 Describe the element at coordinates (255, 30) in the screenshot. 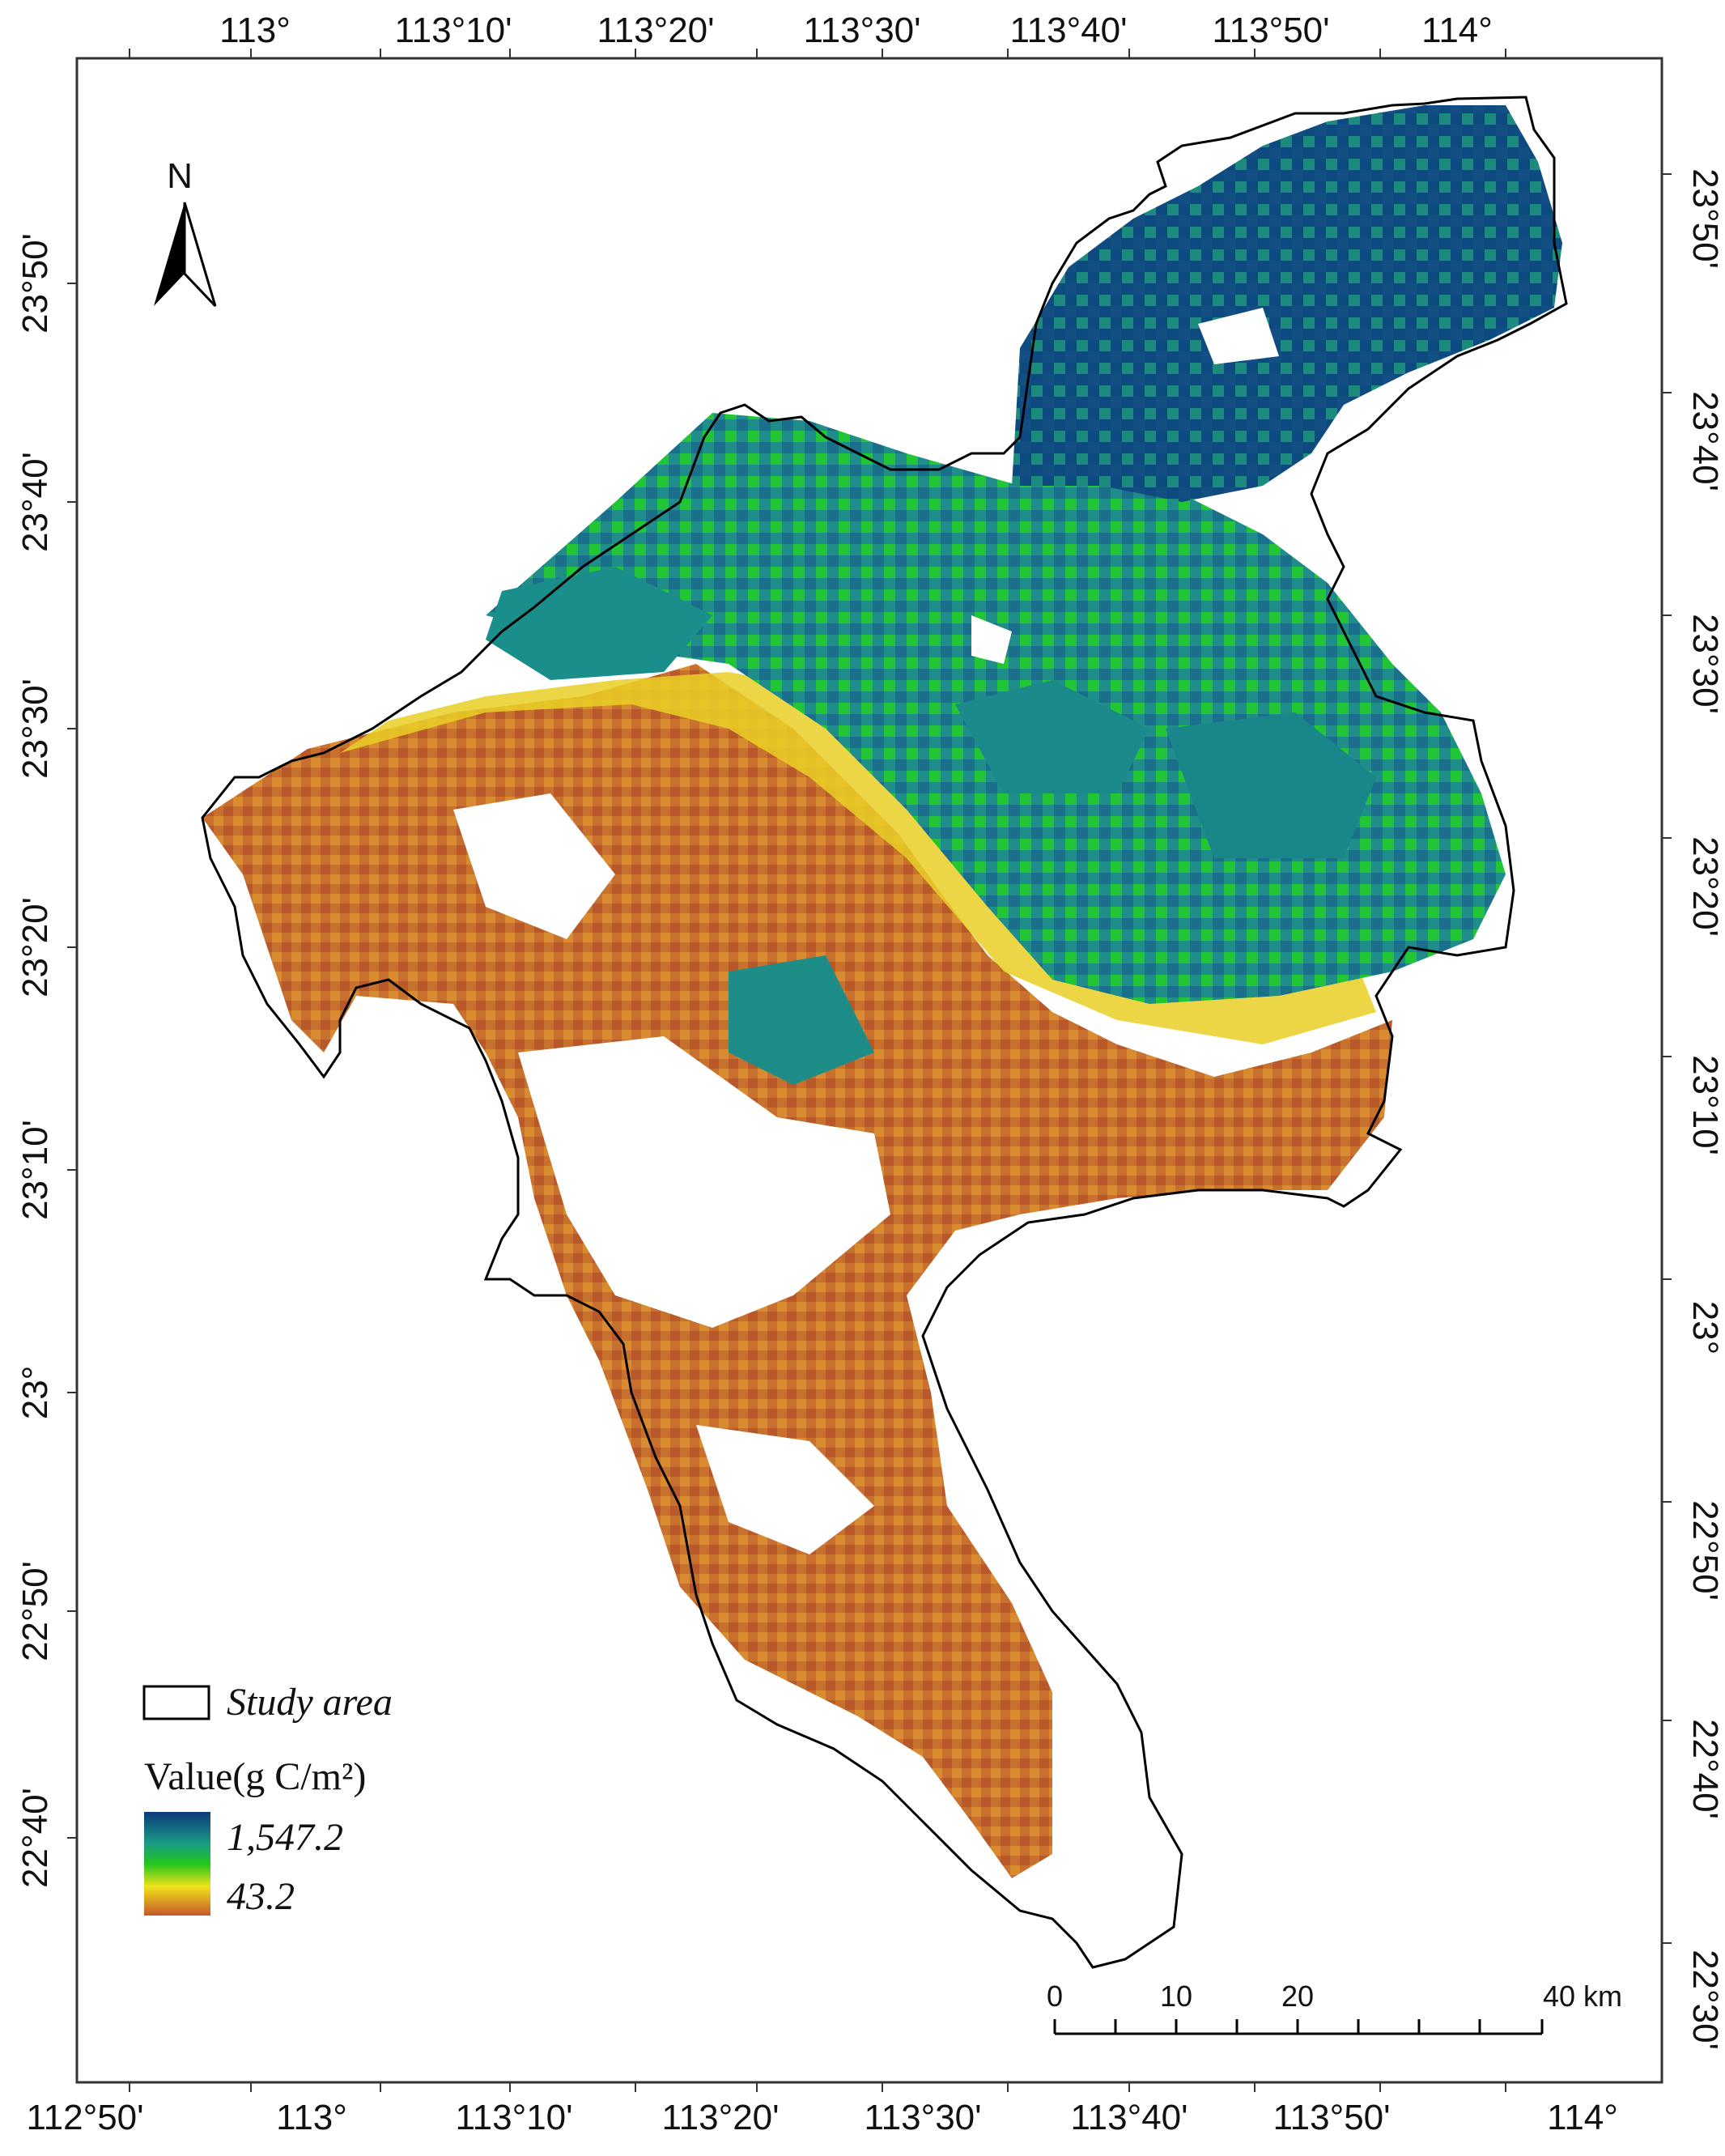

I see `top-tick-label: 113°` at that location.